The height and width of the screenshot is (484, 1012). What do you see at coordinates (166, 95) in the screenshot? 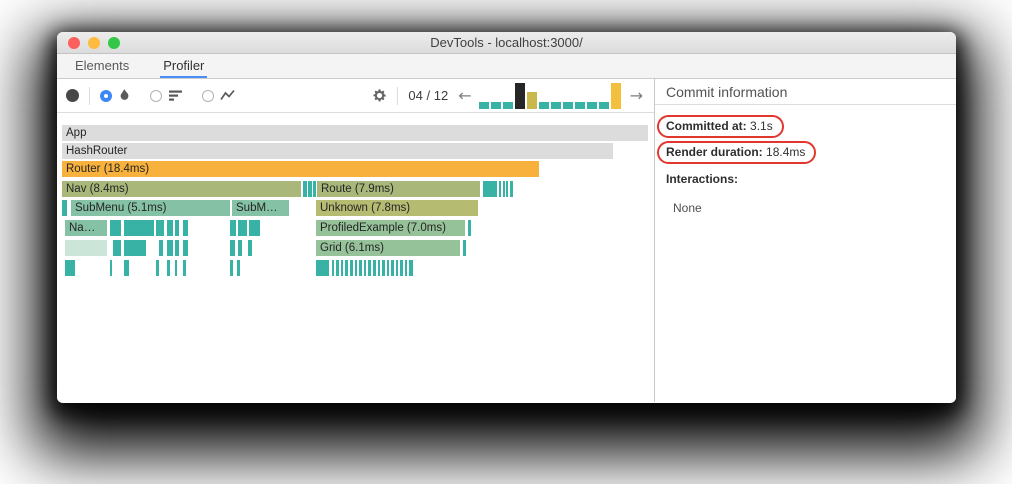
I see `view-ranked-option` at bounding box center [166, 95].